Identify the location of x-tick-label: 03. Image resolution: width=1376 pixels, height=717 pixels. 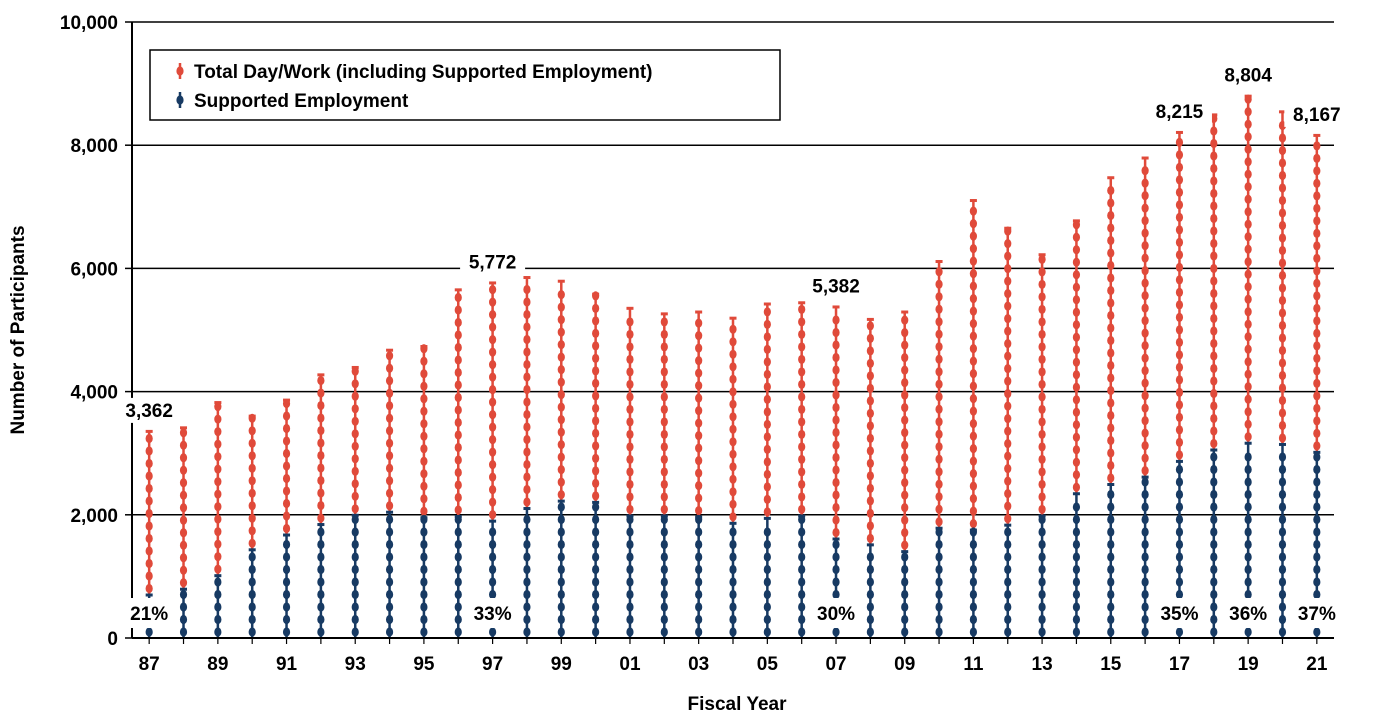
(698, 664).